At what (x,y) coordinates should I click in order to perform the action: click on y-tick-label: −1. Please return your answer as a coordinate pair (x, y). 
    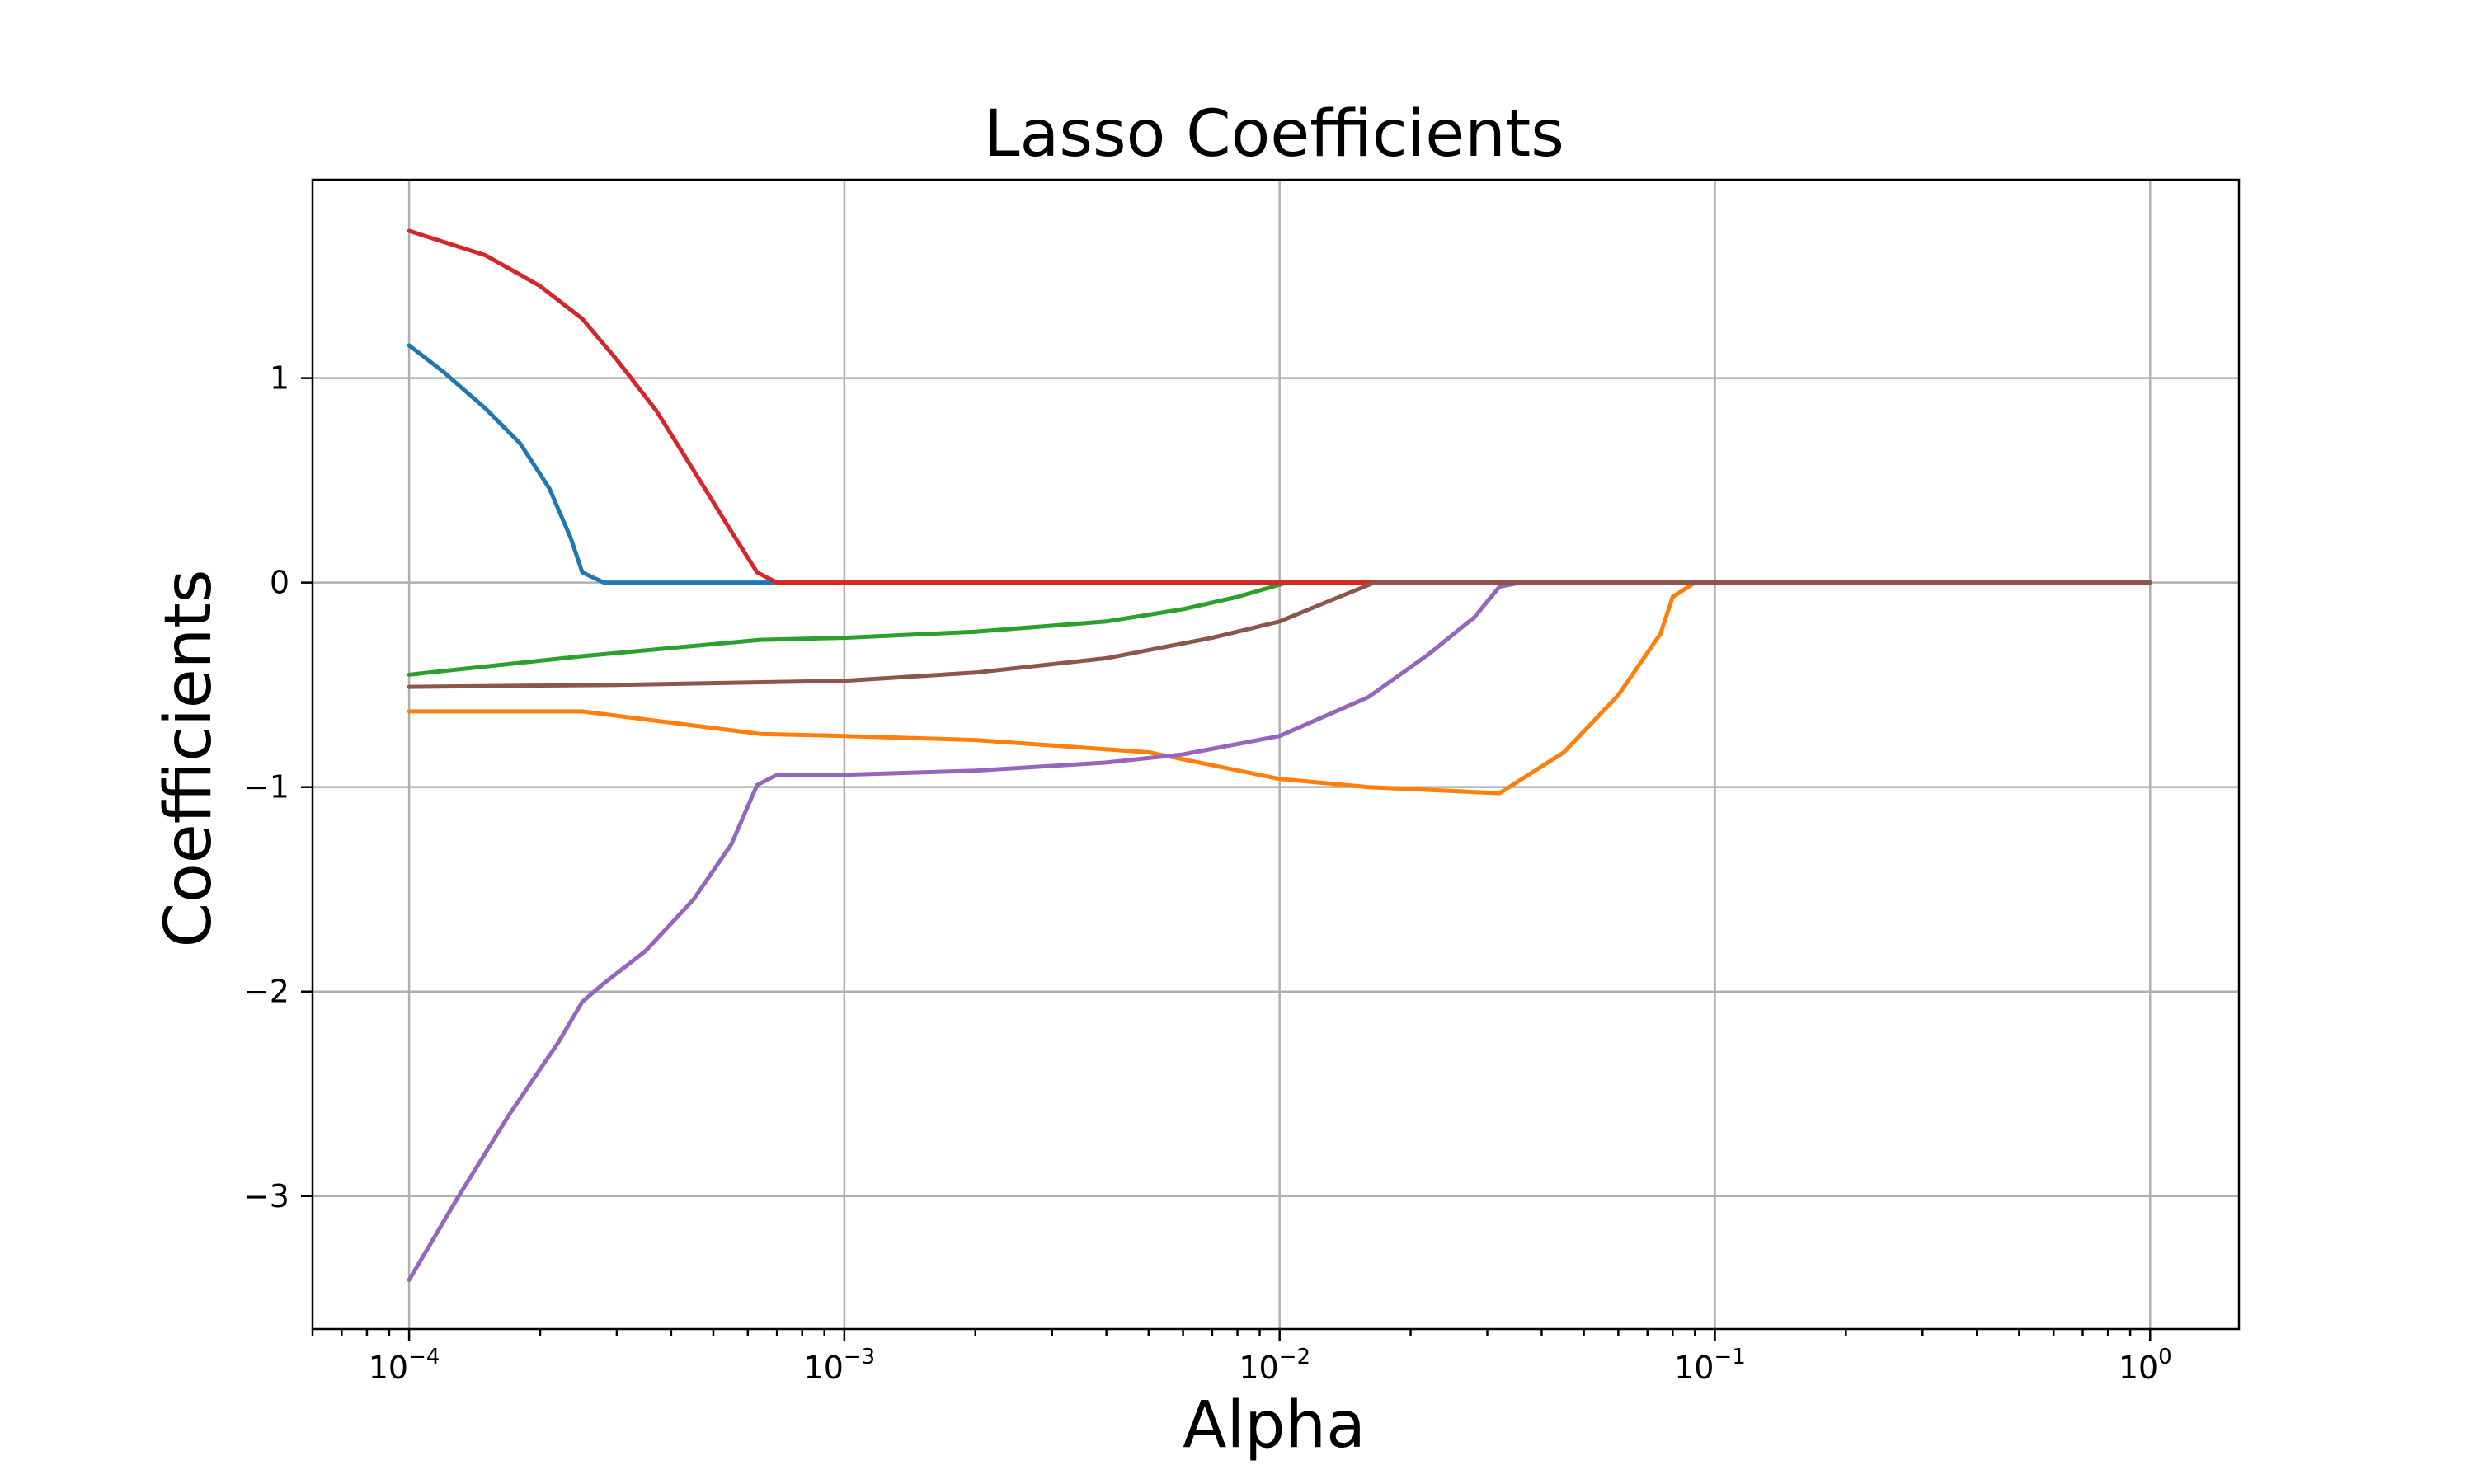
    Looking at the image, I should click on (266, 787).